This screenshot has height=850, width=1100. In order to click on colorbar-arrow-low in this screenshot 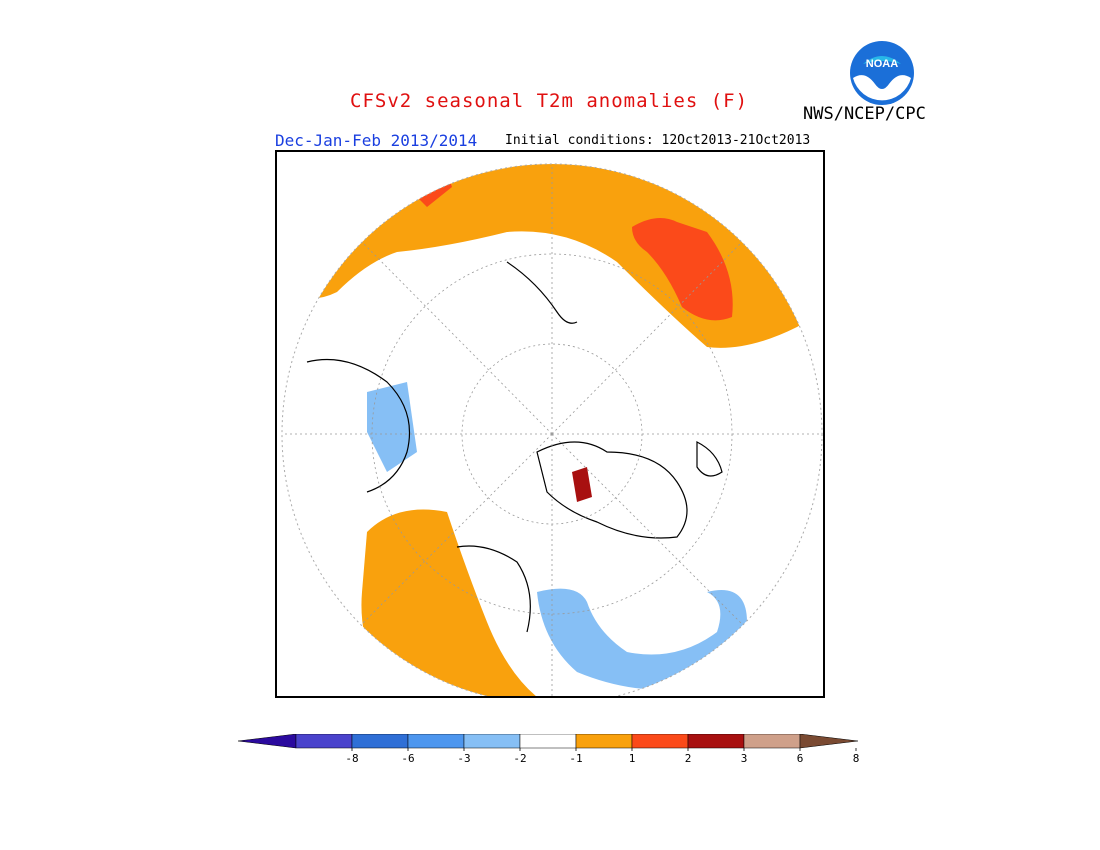, I will do `click(267, 741)`.